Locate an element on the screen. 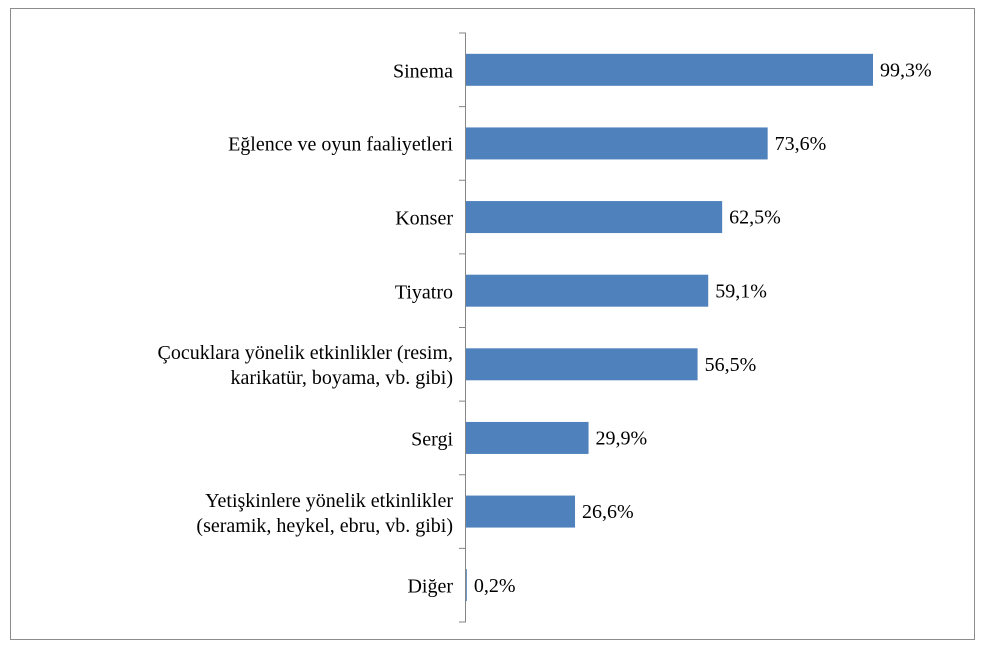 This screenshot has width=984, height=647. category-label: Konser is located at coordinates (424, 218).